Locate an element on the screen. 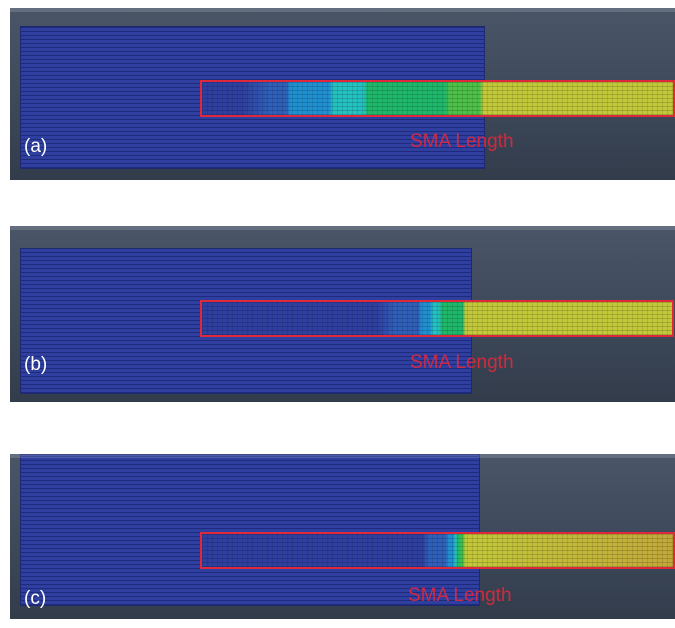 This screenshot has height=628, width=675. panel-label: (a) is located at coordinates (36, 146).